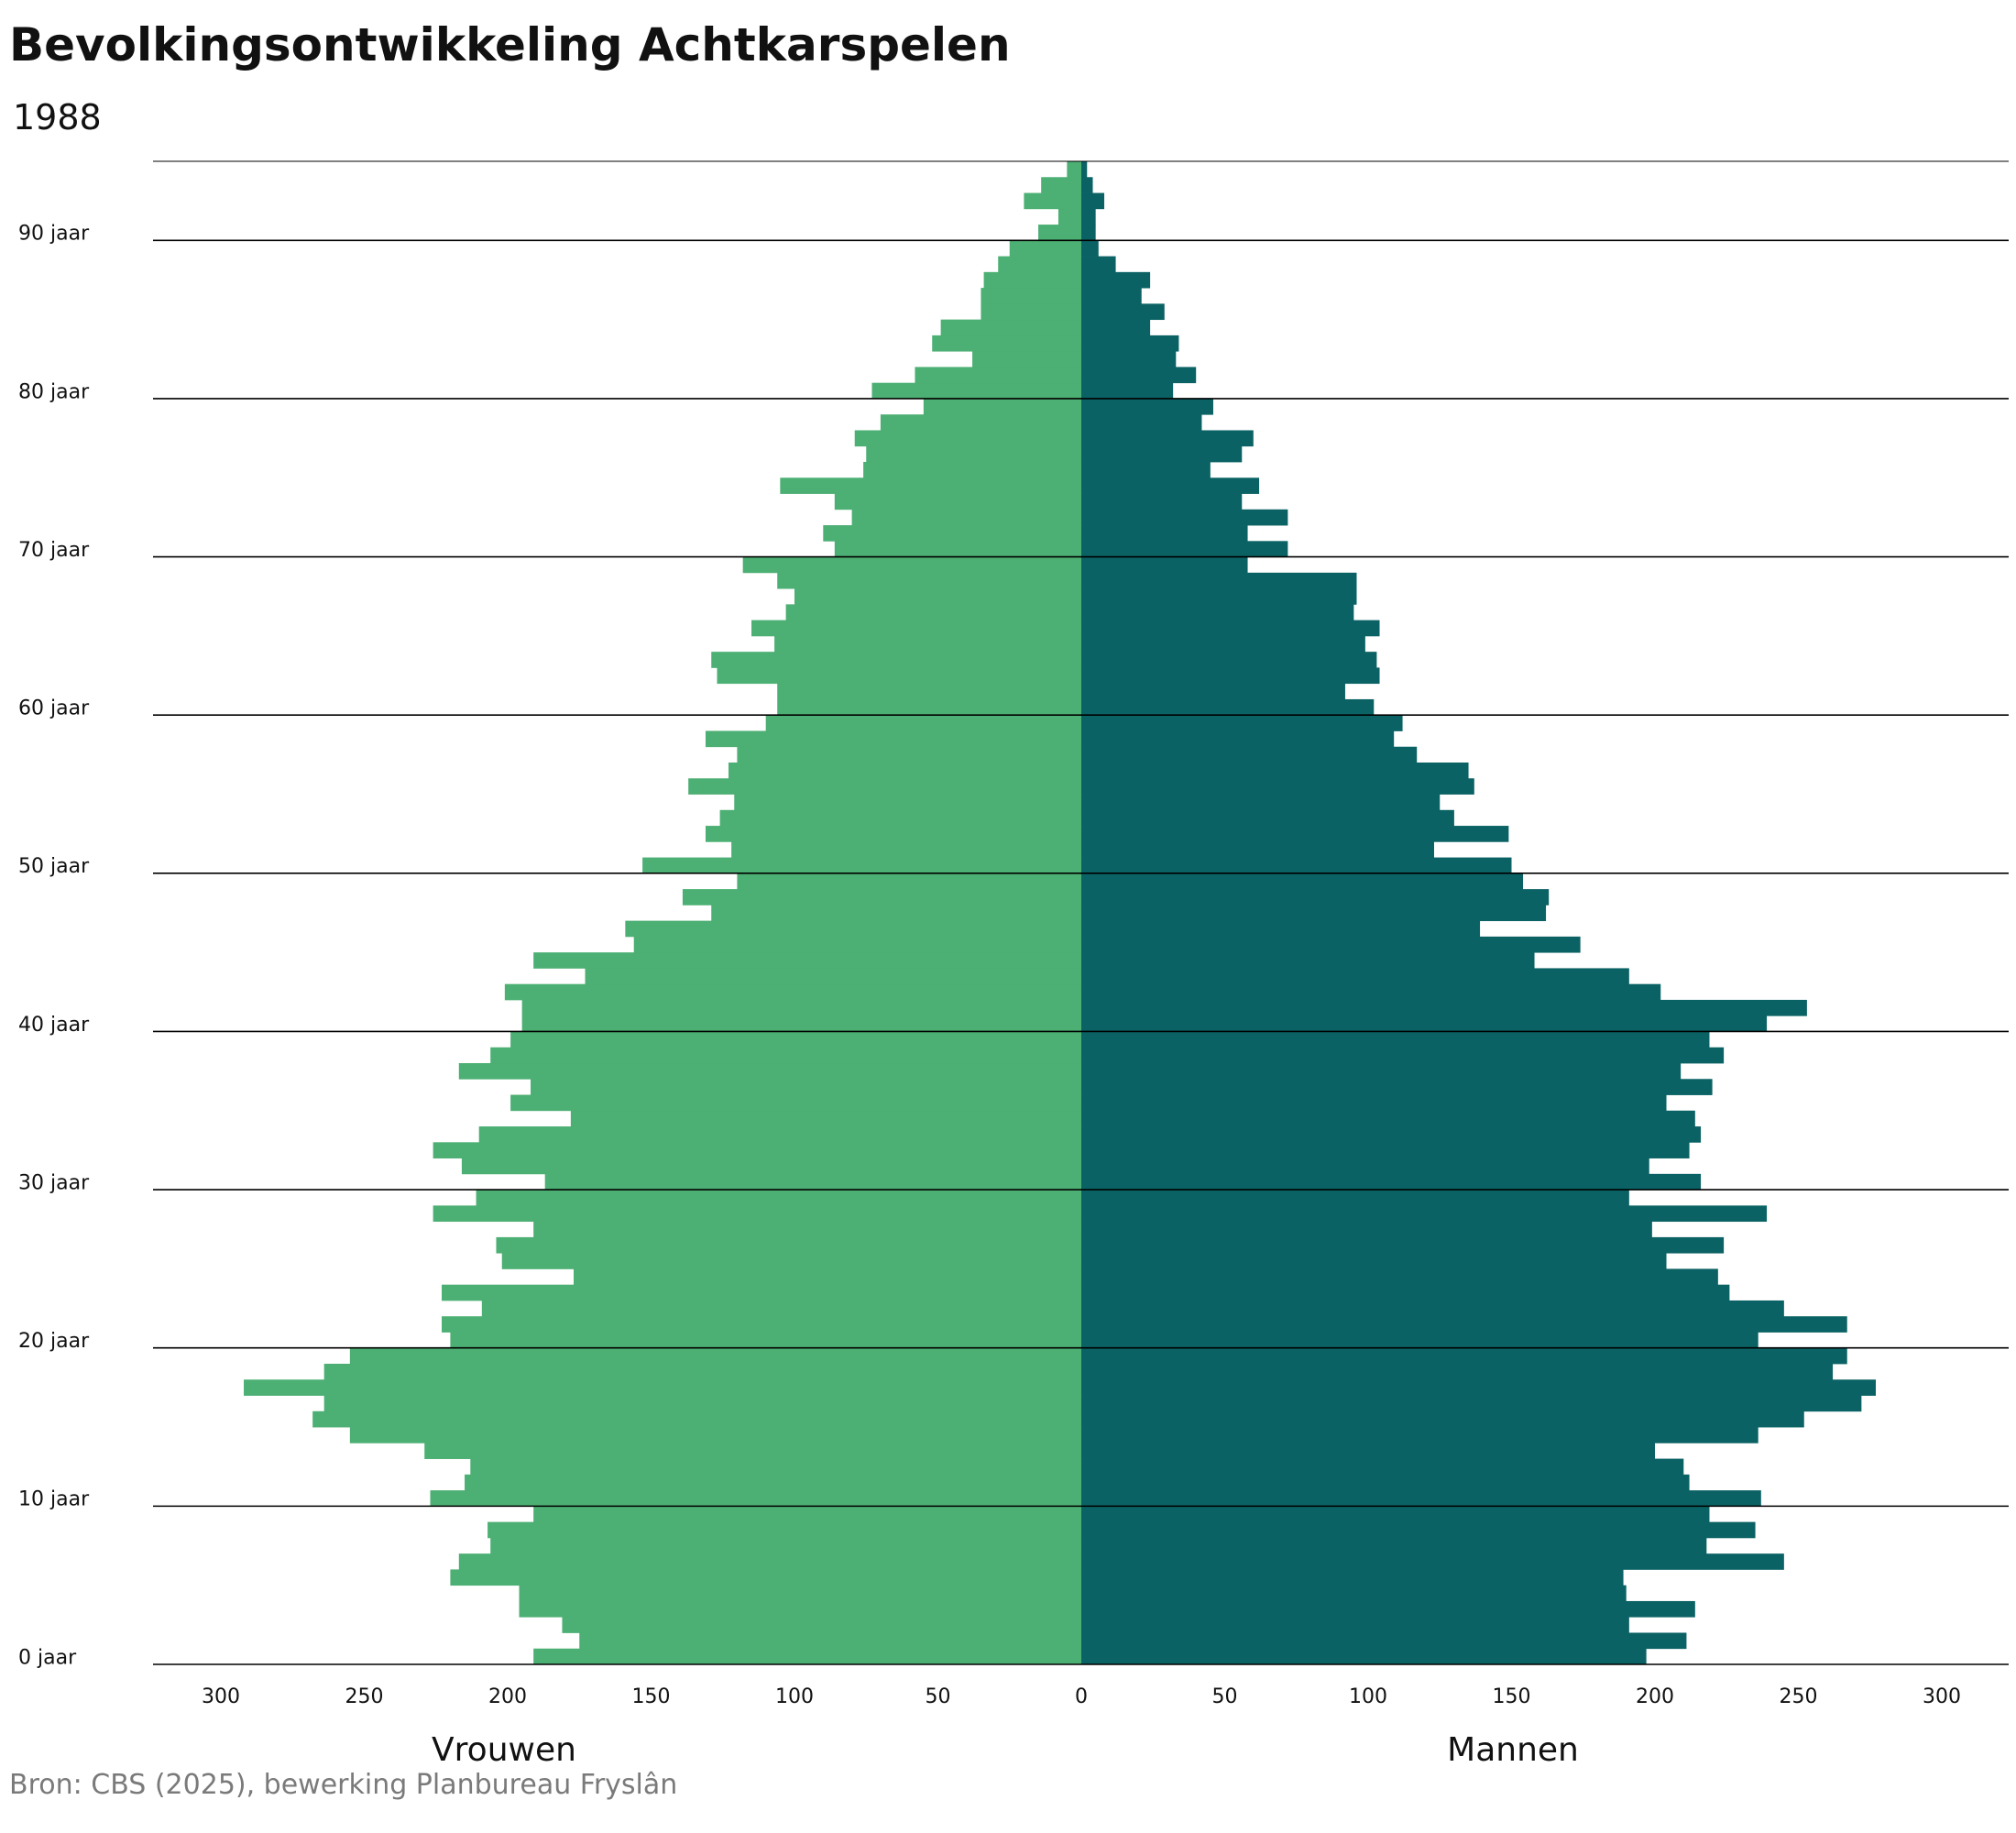 This screenshot has width=2016, height=1833. I want to click on y-tick-label: 90 jaar, so click(54, 234).